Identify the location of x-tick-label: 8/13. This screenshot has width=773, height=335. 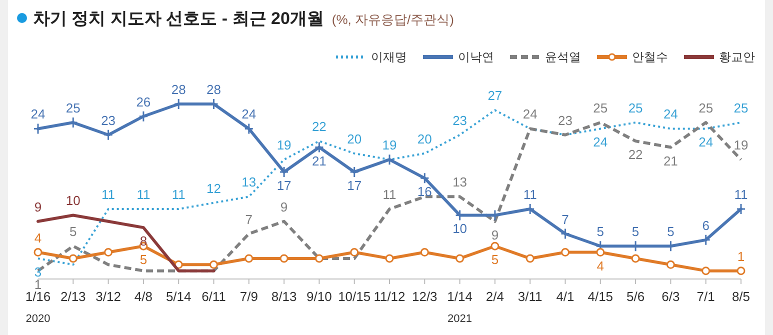
(284, 296).